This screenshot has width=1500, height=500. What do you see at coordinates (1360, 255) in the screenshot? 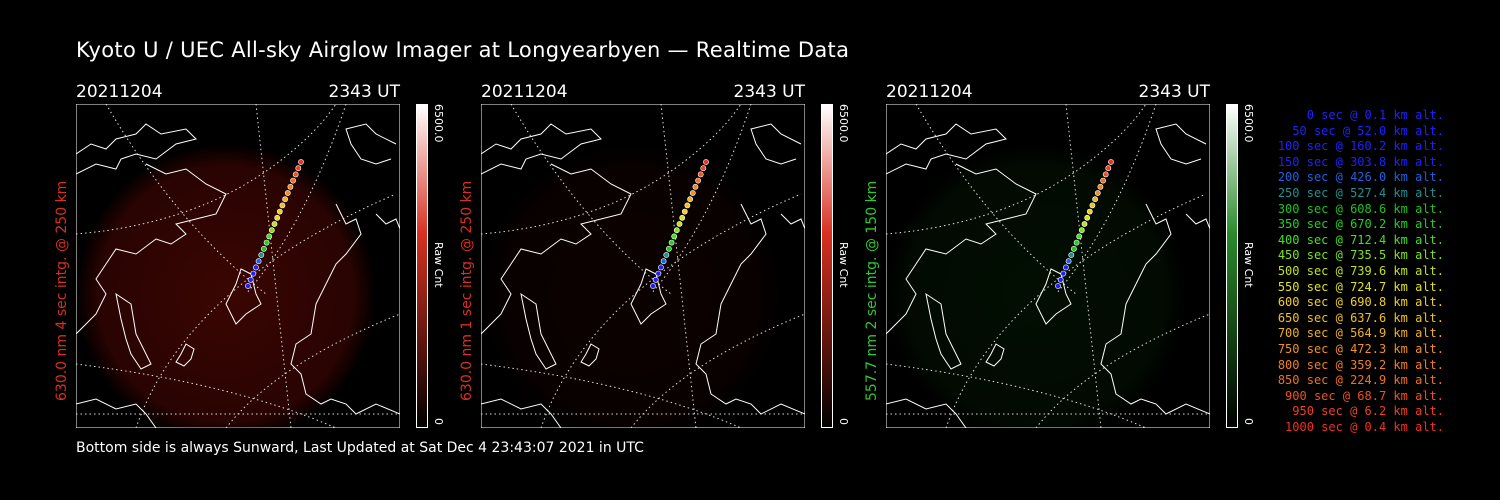
I see `legend-entry: 450 sec @ 735.5 km alt.` at bounding box center [1360, 255].